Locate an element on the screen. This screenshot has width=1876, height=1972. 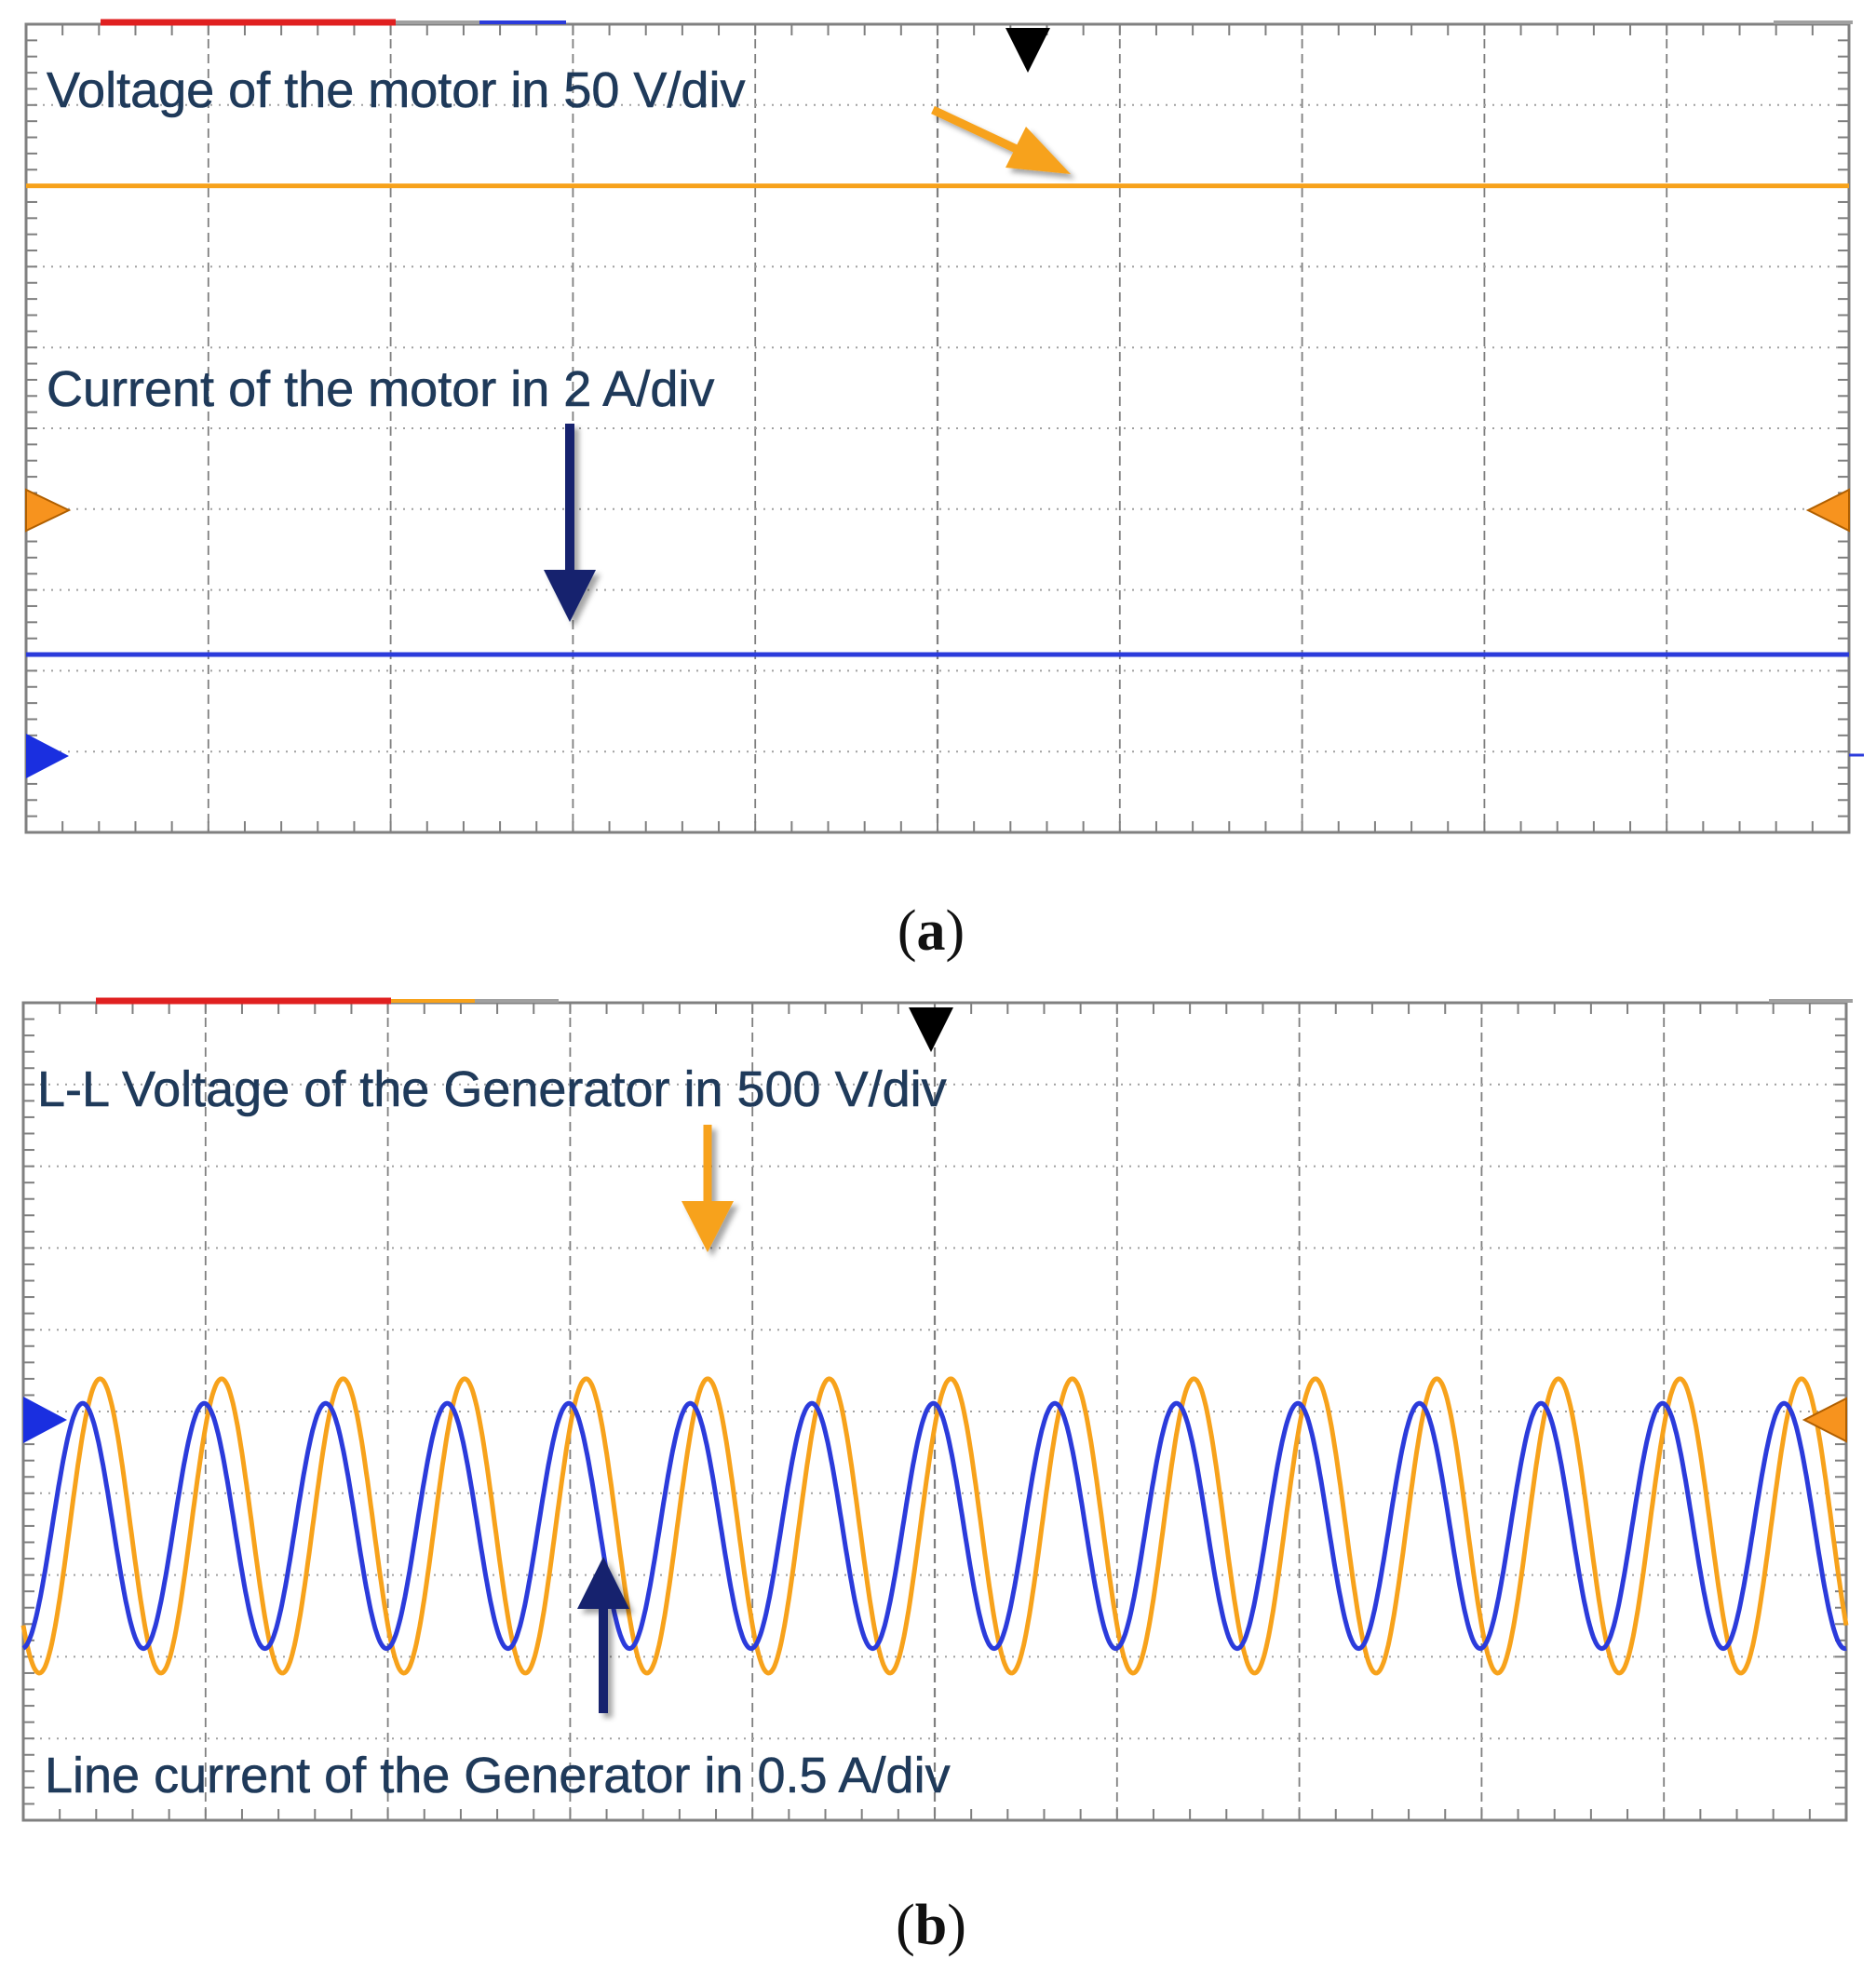
current-arrowhead-a is located at coordinates (570, 596).